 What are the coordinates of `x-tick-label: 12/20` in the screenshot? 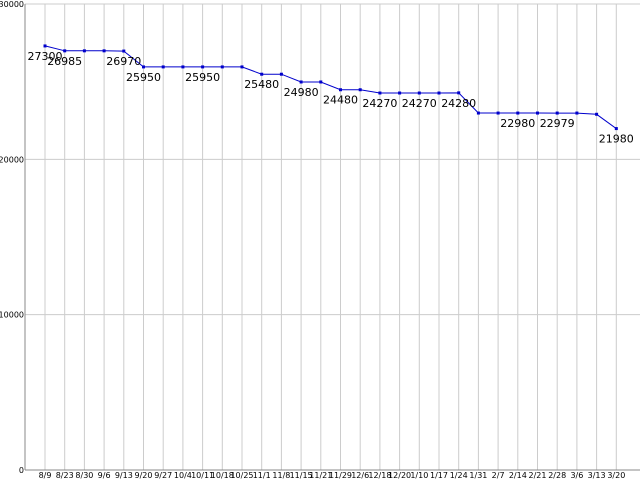 It's located at (399, 475).